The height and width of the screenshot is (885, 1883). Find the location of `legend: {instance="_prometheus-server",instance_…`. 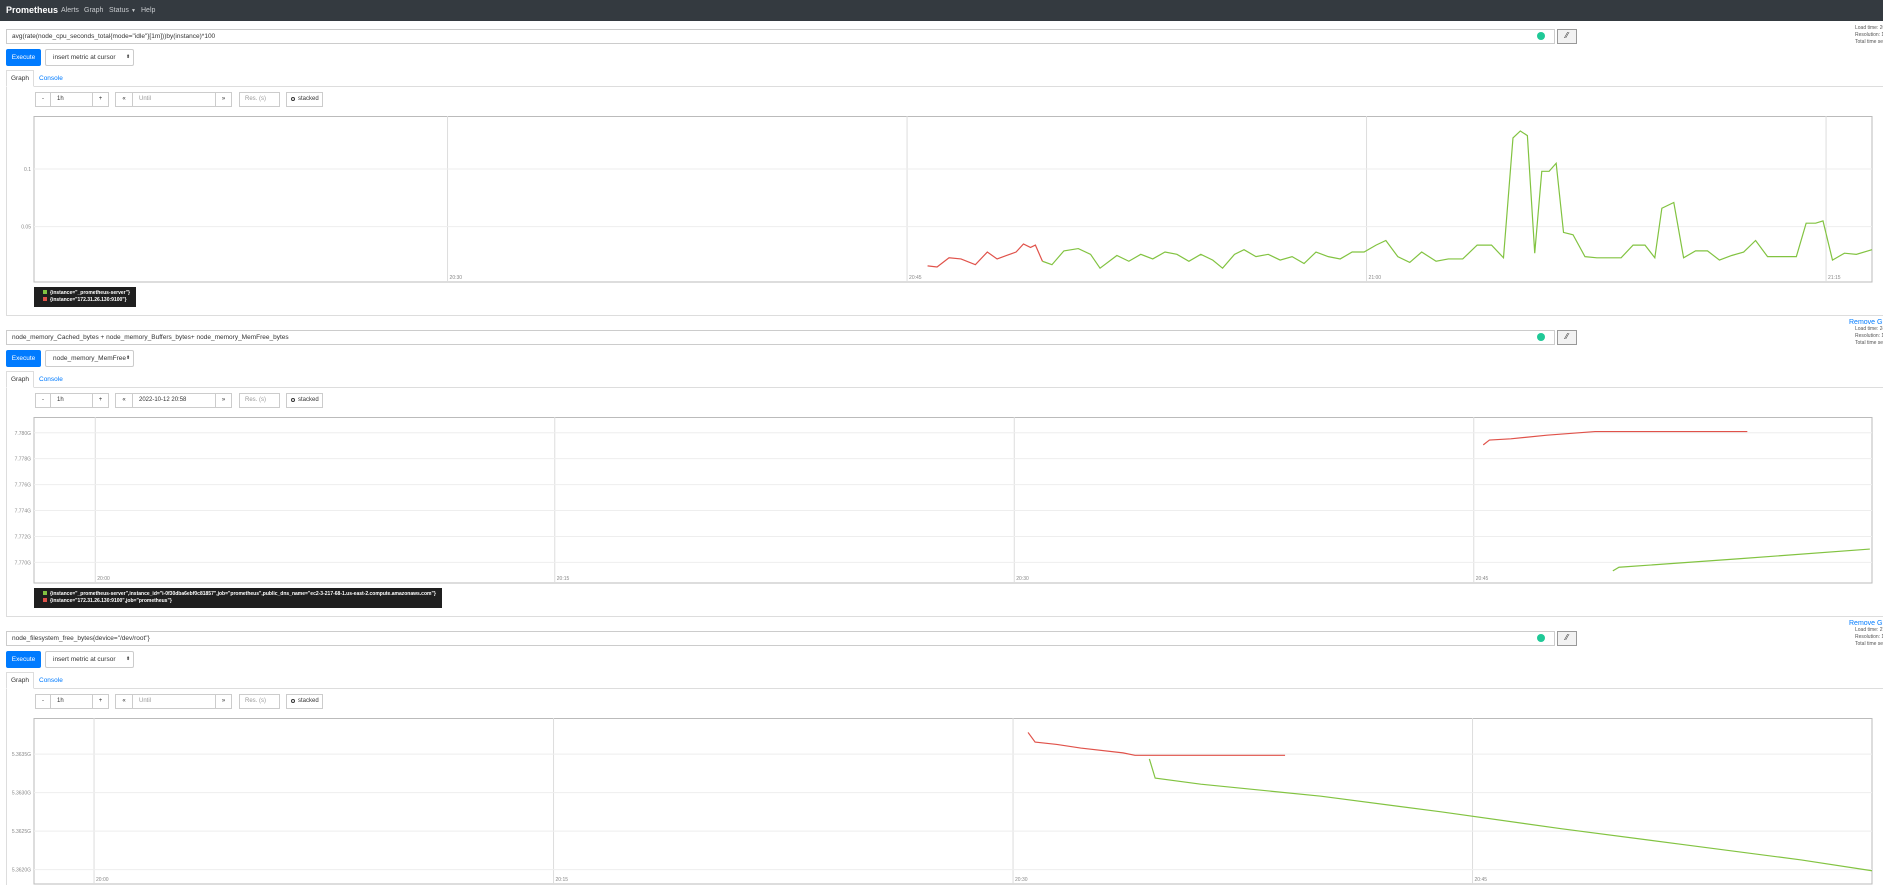

legend: {instance="_prometheus-server",instance_… is located at coordinates (238, 598).